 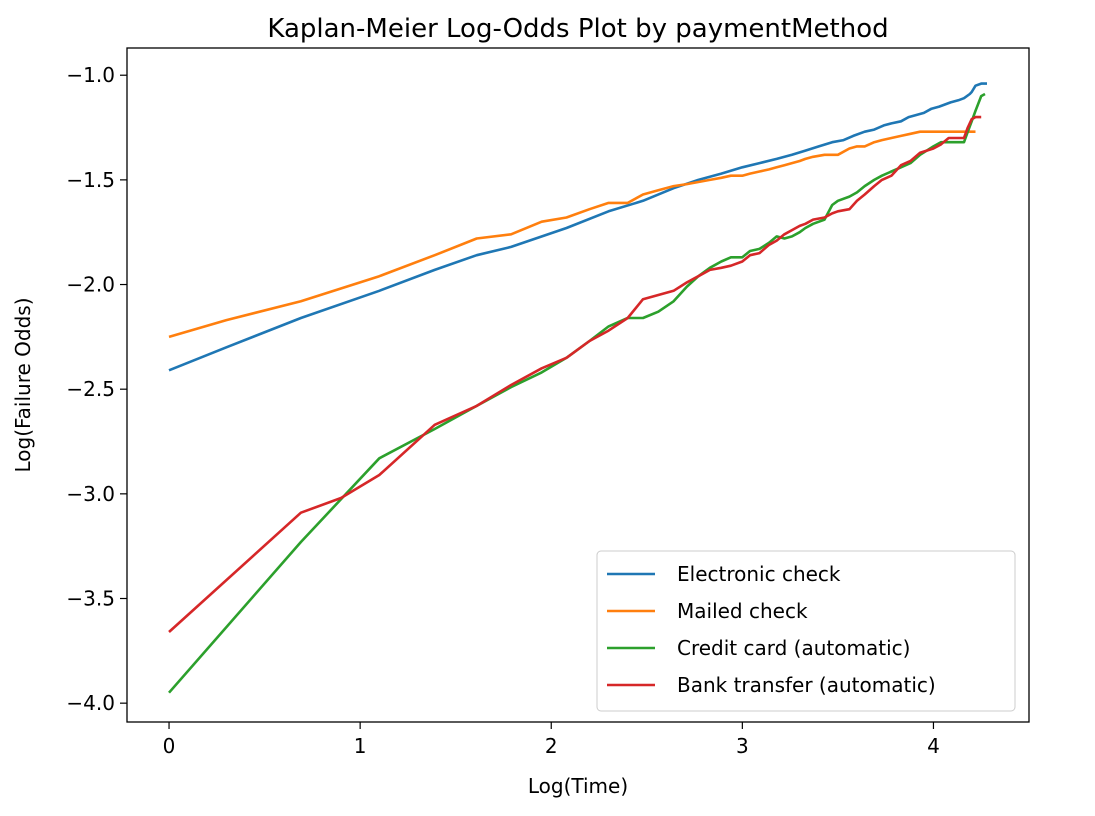 What do you see at coordinates (806, 685) in the screenshot?
I see `legend-label-3: Bank transfer (automatic)` at bounding box center [806, 685].